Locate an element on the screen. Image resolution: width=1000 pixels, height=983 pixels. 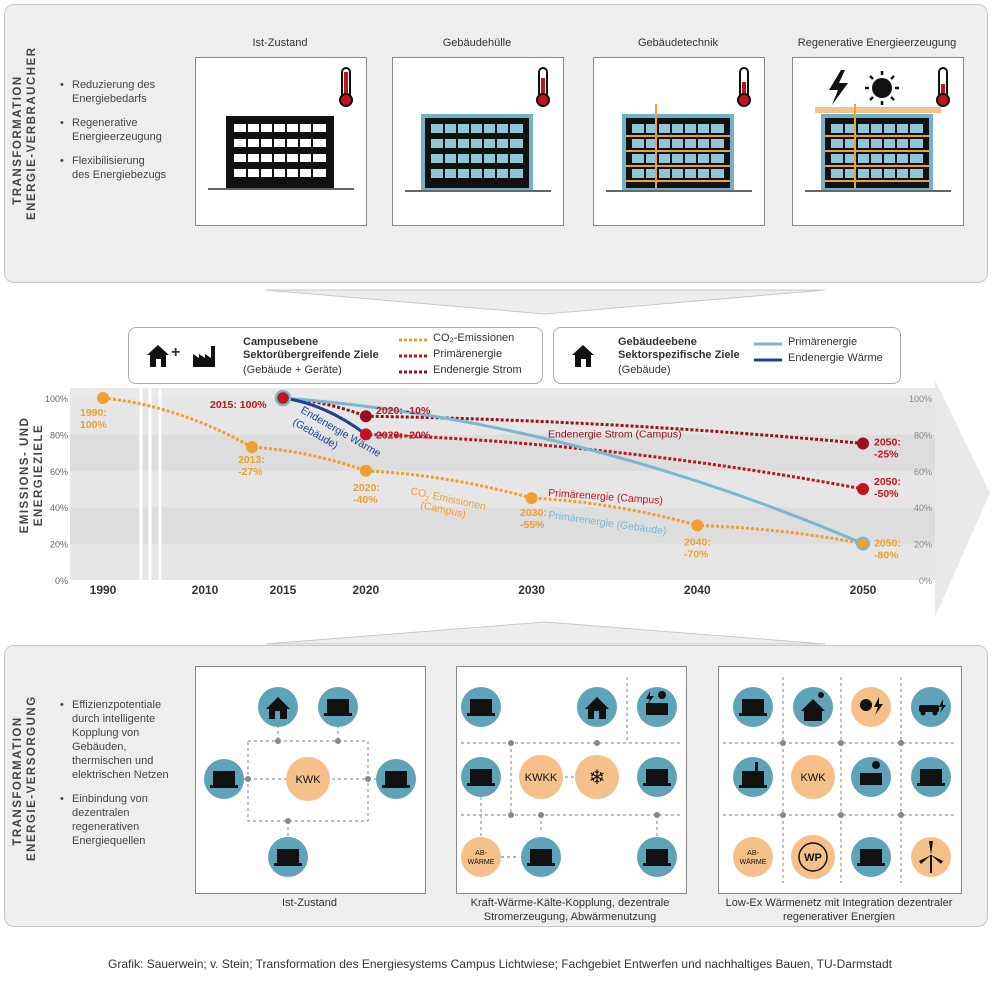
y-tick-right: 20% is located at coordinates (923, 545).